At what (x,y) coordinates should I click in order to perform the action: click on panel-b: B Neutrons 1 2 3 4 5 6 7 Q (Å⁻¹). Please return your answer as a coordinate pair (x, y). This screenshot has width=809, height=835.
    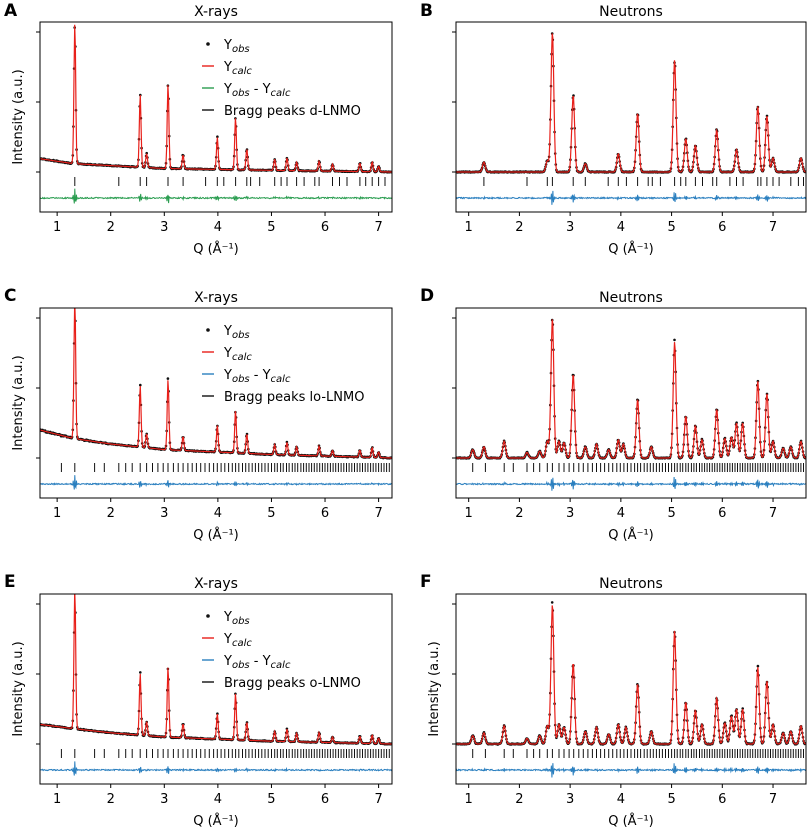
    Looking at the image, I should click on (613, 129).